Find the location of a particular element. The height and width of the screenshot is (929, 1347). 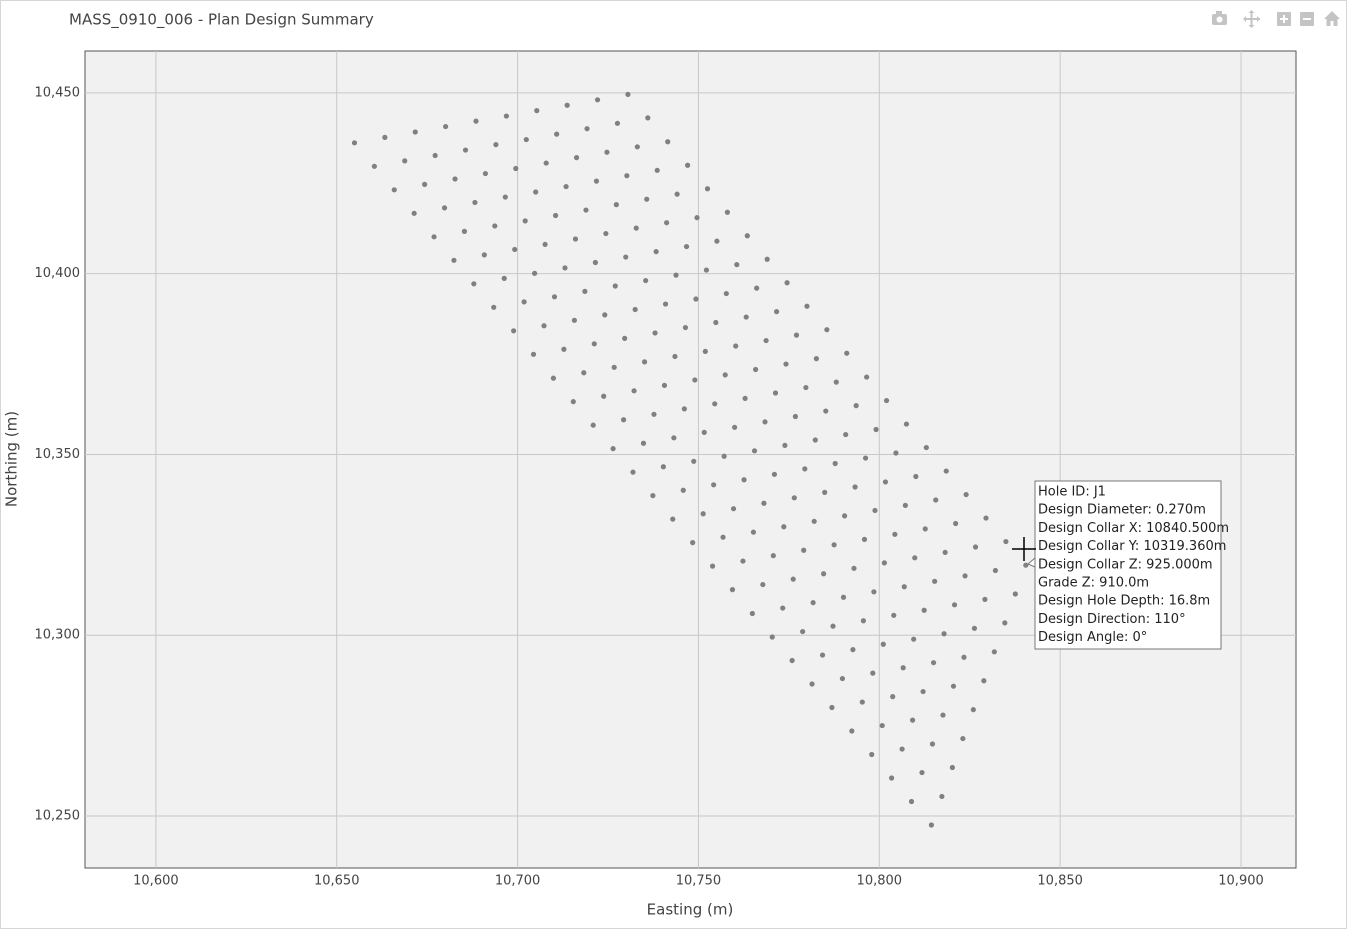

camera-button is located at coordinates (1219, 18).